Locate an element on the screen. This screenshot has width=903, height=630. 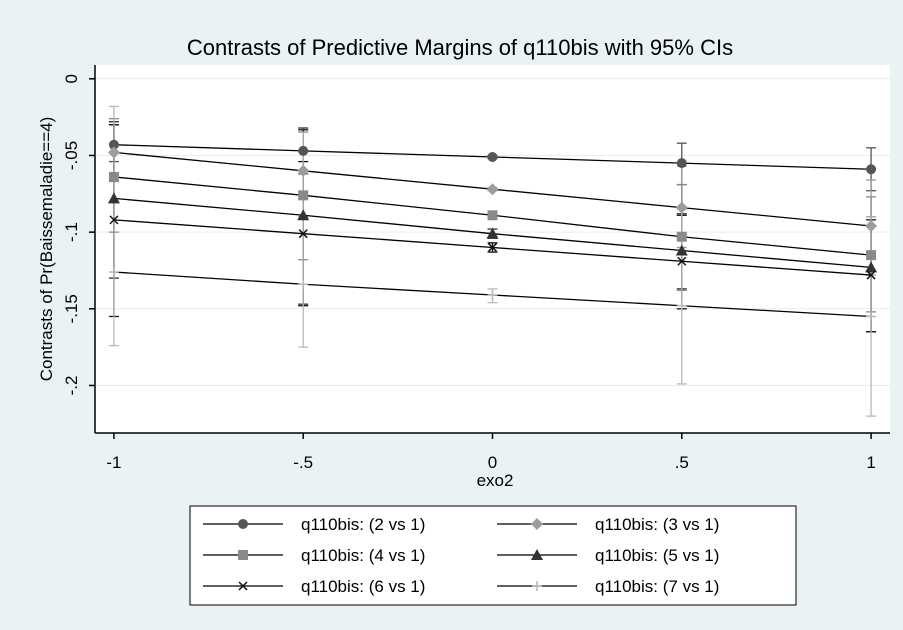
legend-label: q110bis: (7 vs 1) is located at coordinates (657, 586).